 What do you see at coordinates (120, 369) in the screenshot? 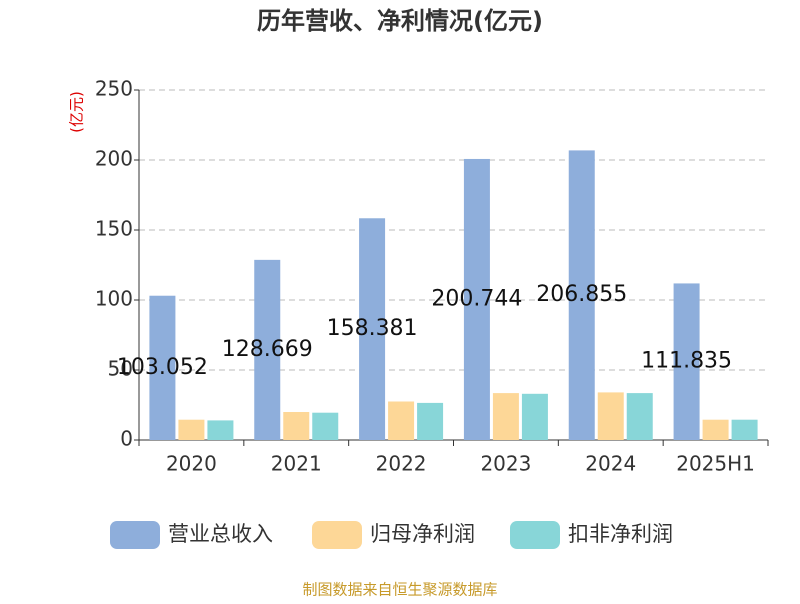
I see `y-tick-label: 50` at bounding box center [120, 369].